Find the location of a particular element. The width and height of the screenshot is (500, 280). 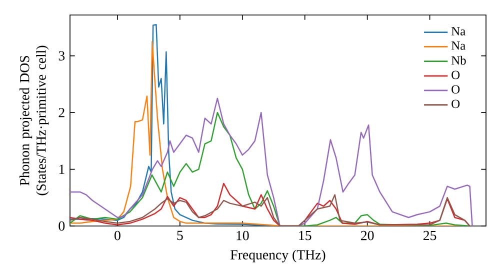

line-series is located at coordinates (270, 210).